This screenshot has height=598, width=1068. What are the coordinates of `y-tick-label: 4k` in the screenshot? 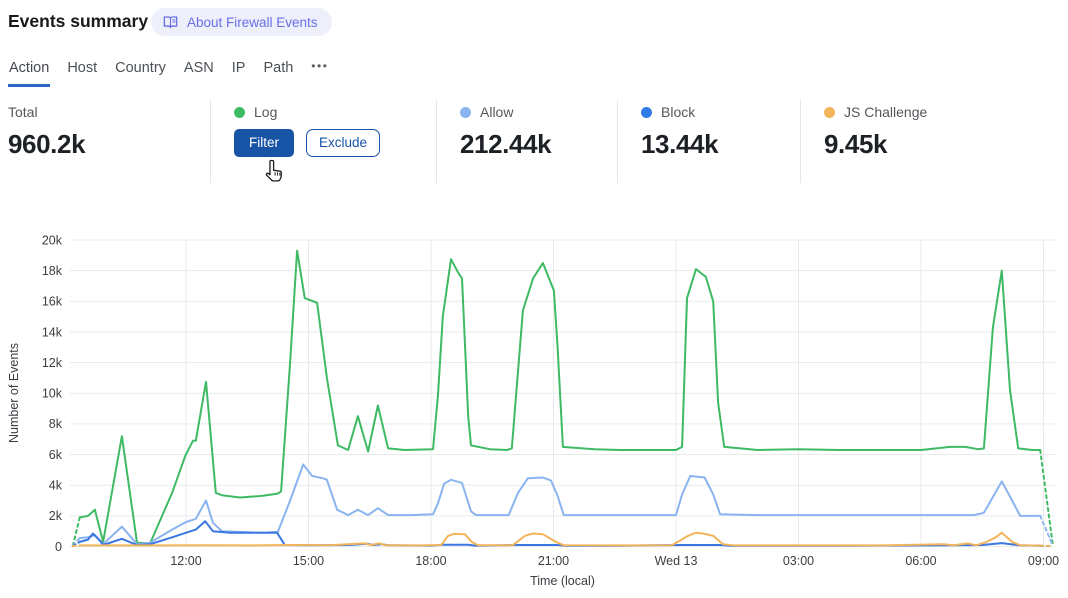 It's located at (56, 486).